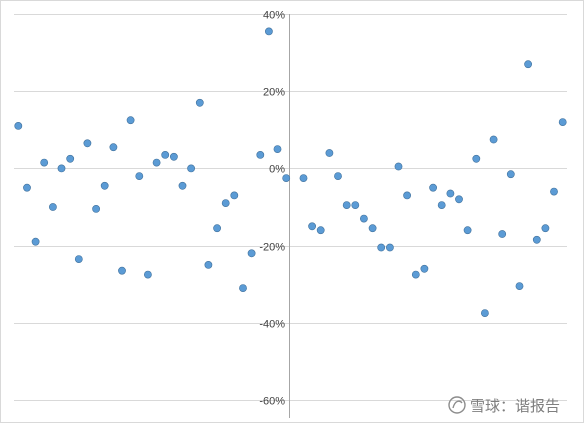 The height and width of the screenshot is (423, 584). What do you see at coordinates (272, 402) in the screenshot?
I see `y-tick-label: -60%` at bounding box center [272, 402].